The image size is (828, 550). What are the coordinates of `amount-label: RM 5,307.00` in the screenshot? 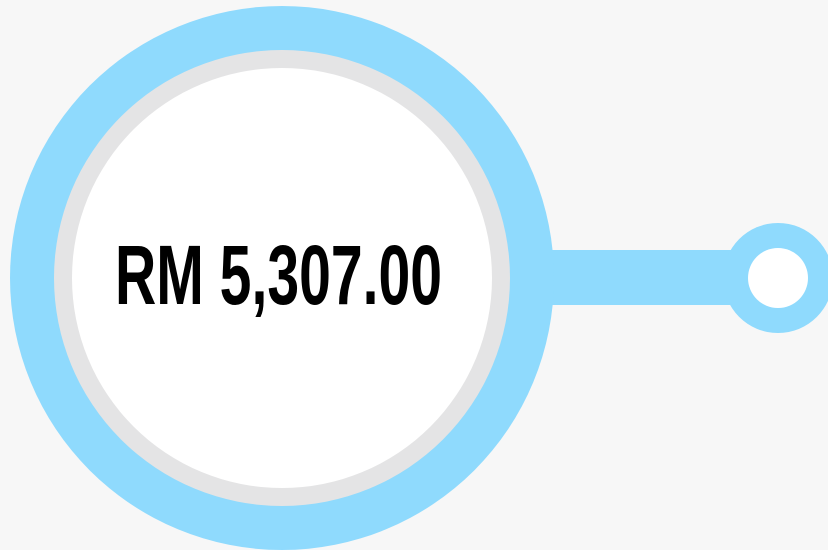 It's located at (278, 275).